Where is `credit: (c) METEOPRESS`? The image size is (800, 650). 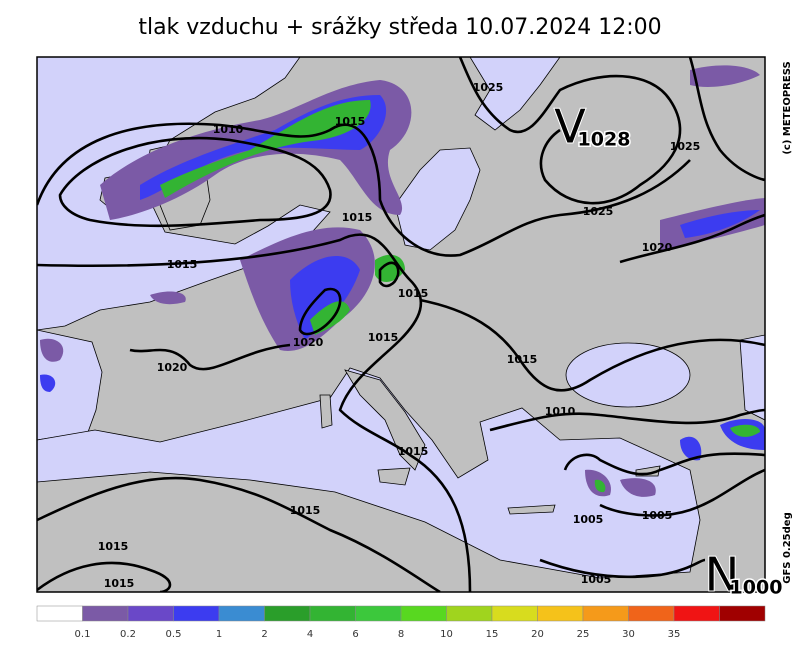
credit: (c) METEOPRESS is located at coordinates (787, 107).